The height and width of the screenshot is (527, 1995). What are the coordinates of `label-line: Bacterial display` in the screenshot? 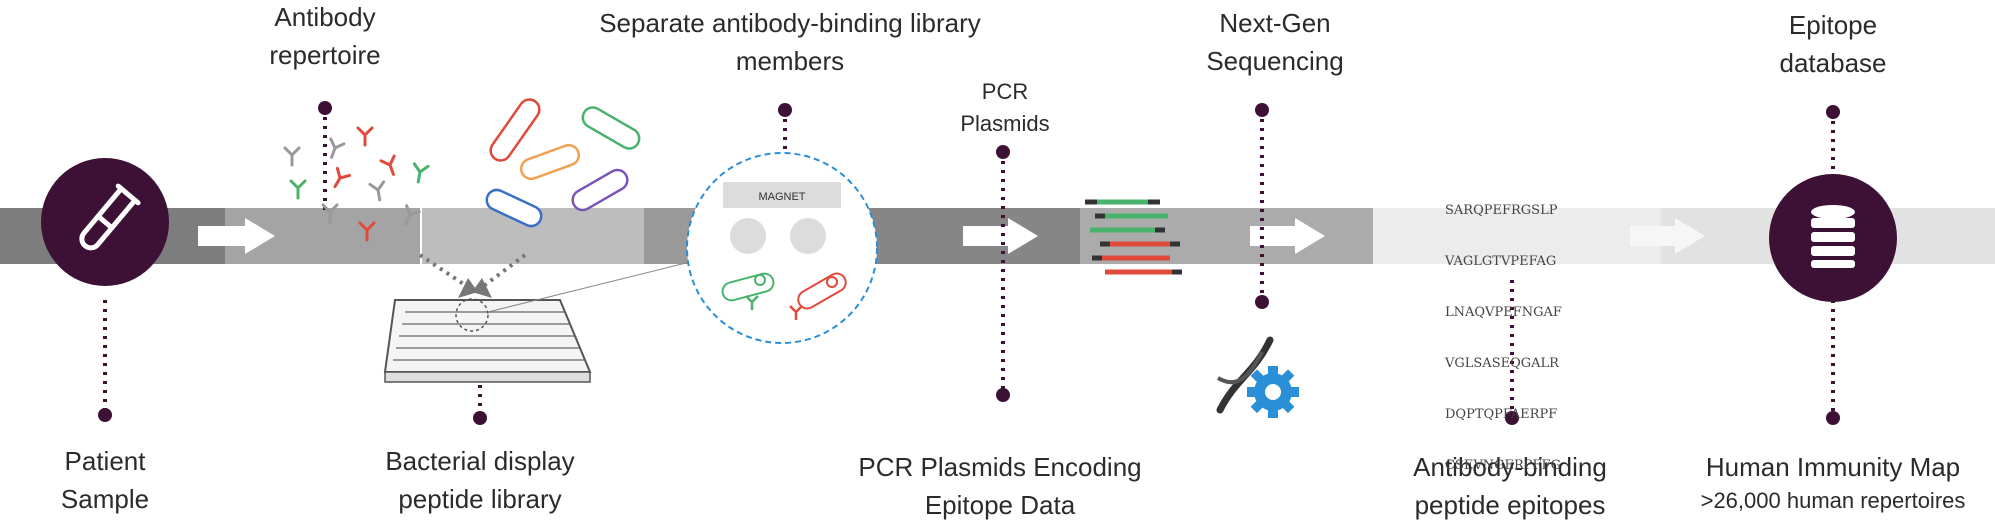 It's located at (480, 461).